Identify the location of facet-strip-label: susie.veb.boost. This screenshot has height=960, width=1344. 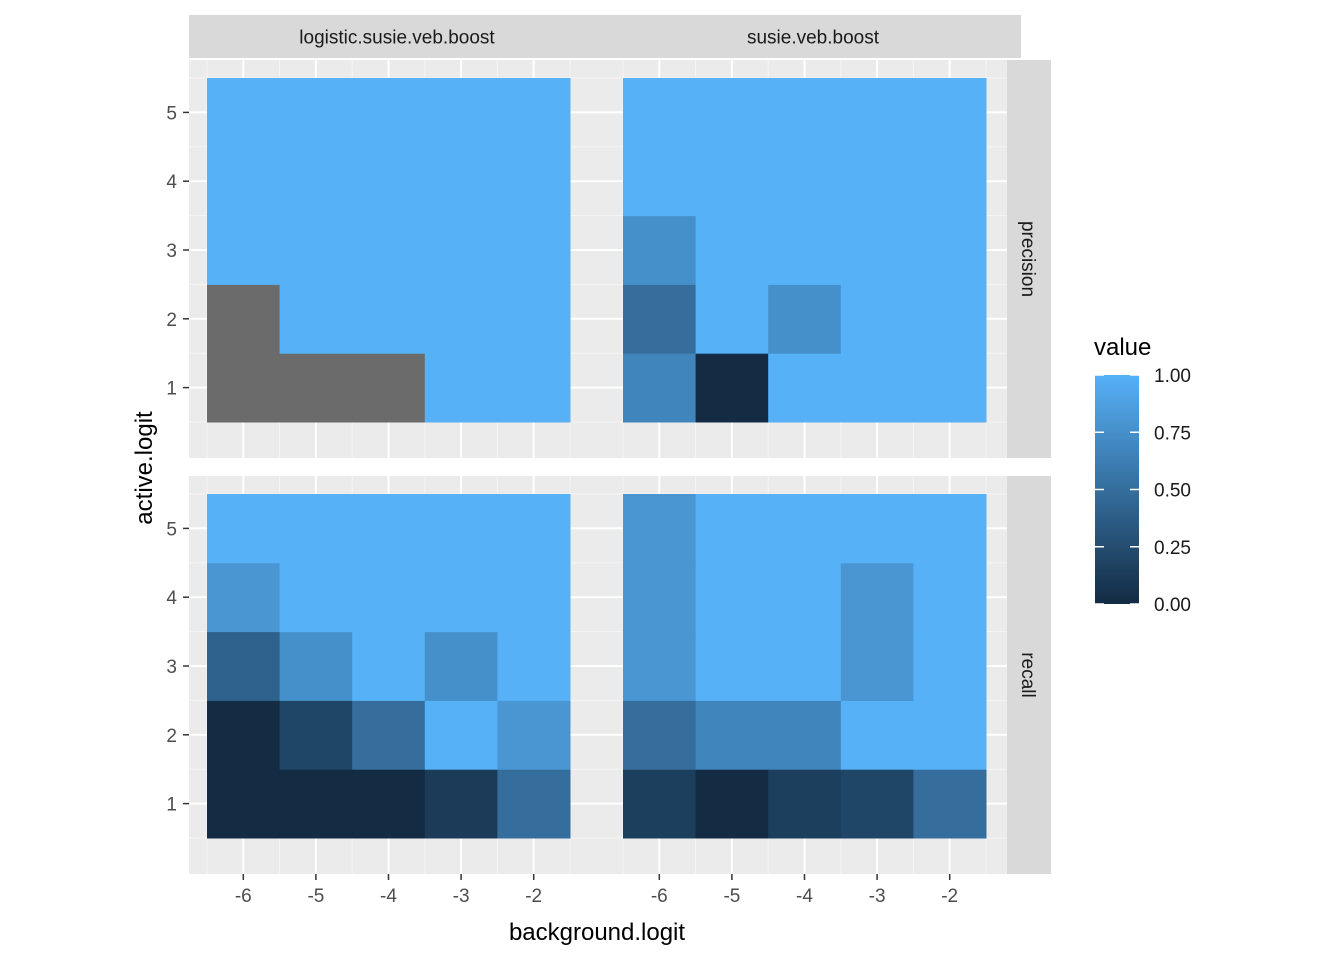
(813, 38).